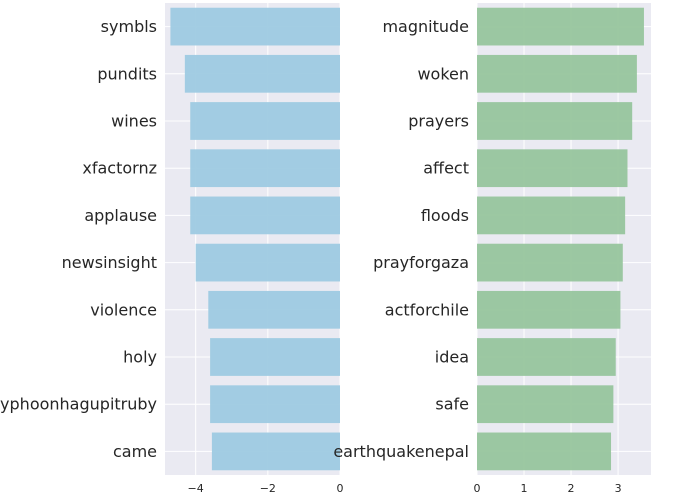 The height and width of the screenshot is (500, 680). Describe the element at coordinates (446, 168) in the screenshot. I see `category-label: affect` at that location.